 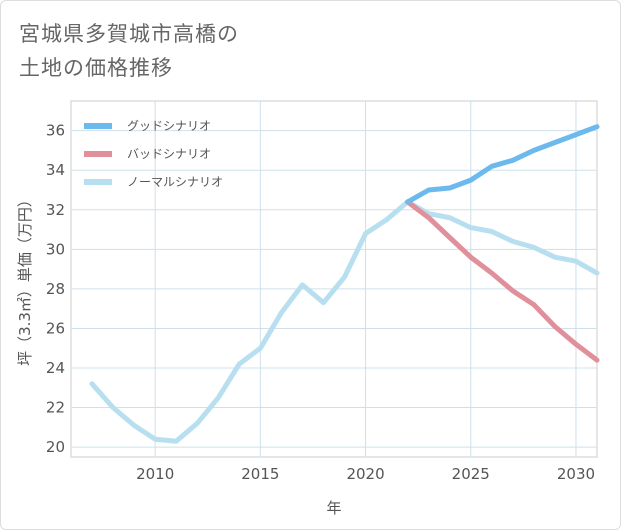 What do you see at coordinates (25, 279) in the screenshot?
I see `y-axis-label: 坪（3.3㎡）単価（万円）` at bounding box center [25, 279].